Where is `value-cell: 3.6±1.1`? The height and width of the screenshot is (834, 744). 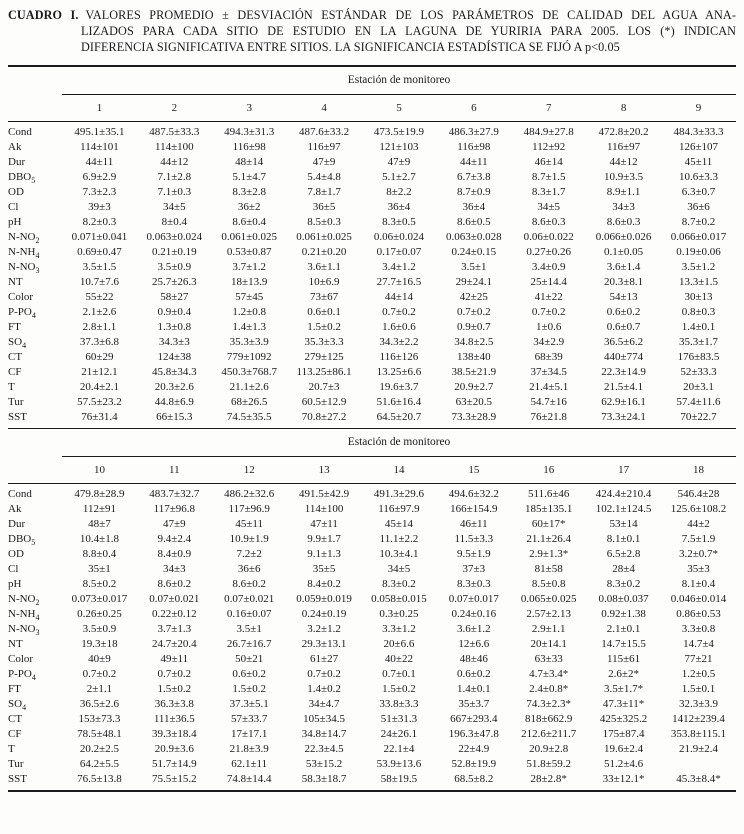
value-cell: 3.6±1.1 is located at coordinates (324, 266).